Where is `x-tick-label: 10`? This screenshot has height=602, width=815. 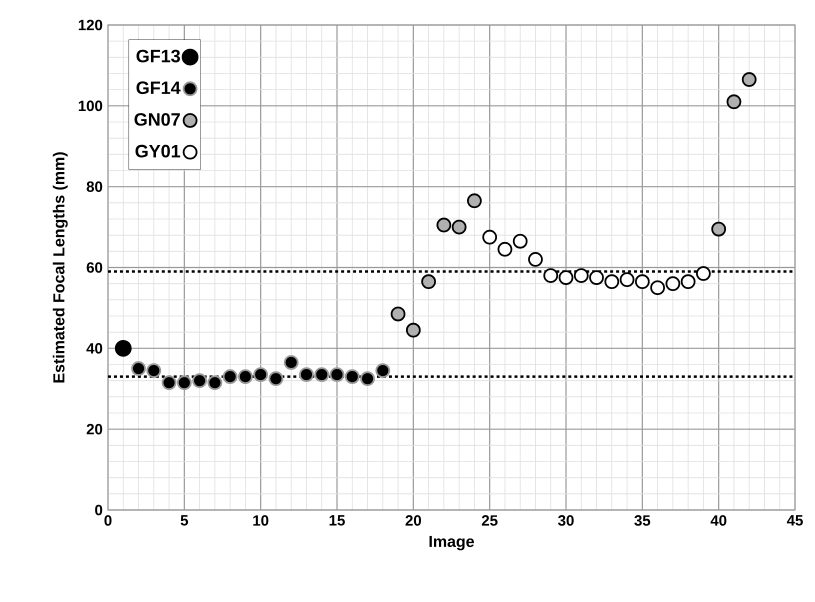 x-tick-label: 10 is located at coordinates (260, 520).